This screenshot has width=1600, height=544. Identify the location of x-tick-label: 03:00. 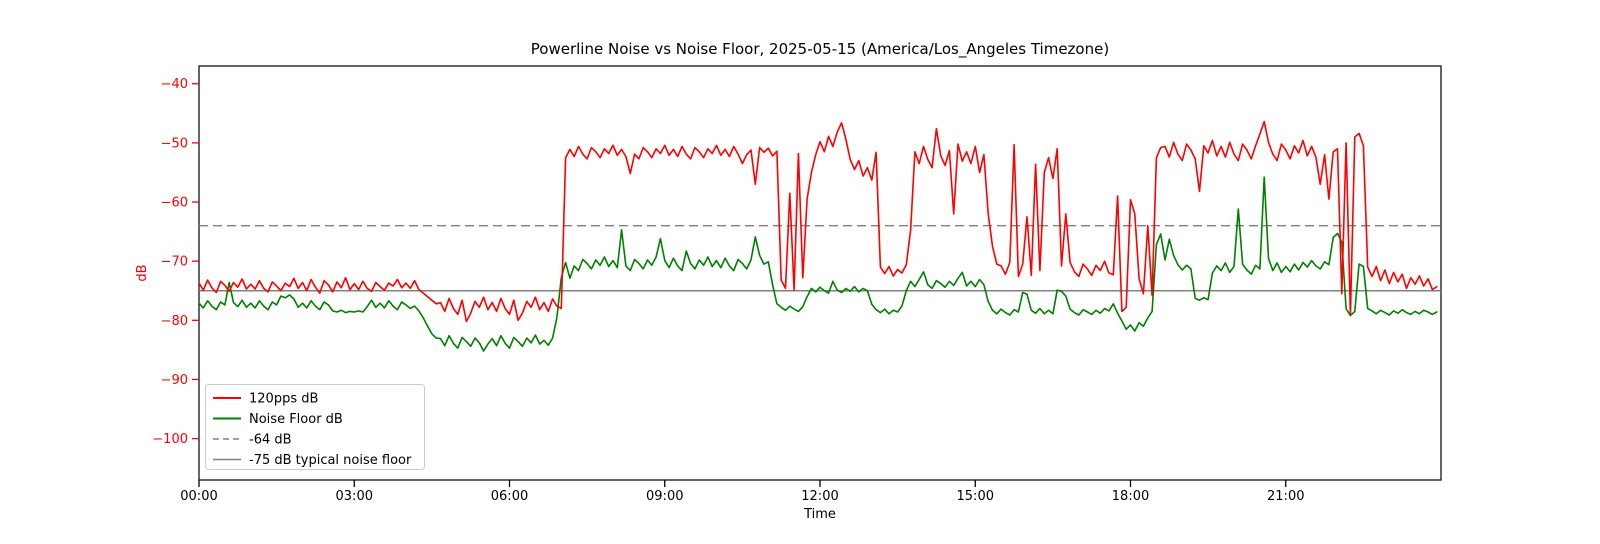
(354, 496).